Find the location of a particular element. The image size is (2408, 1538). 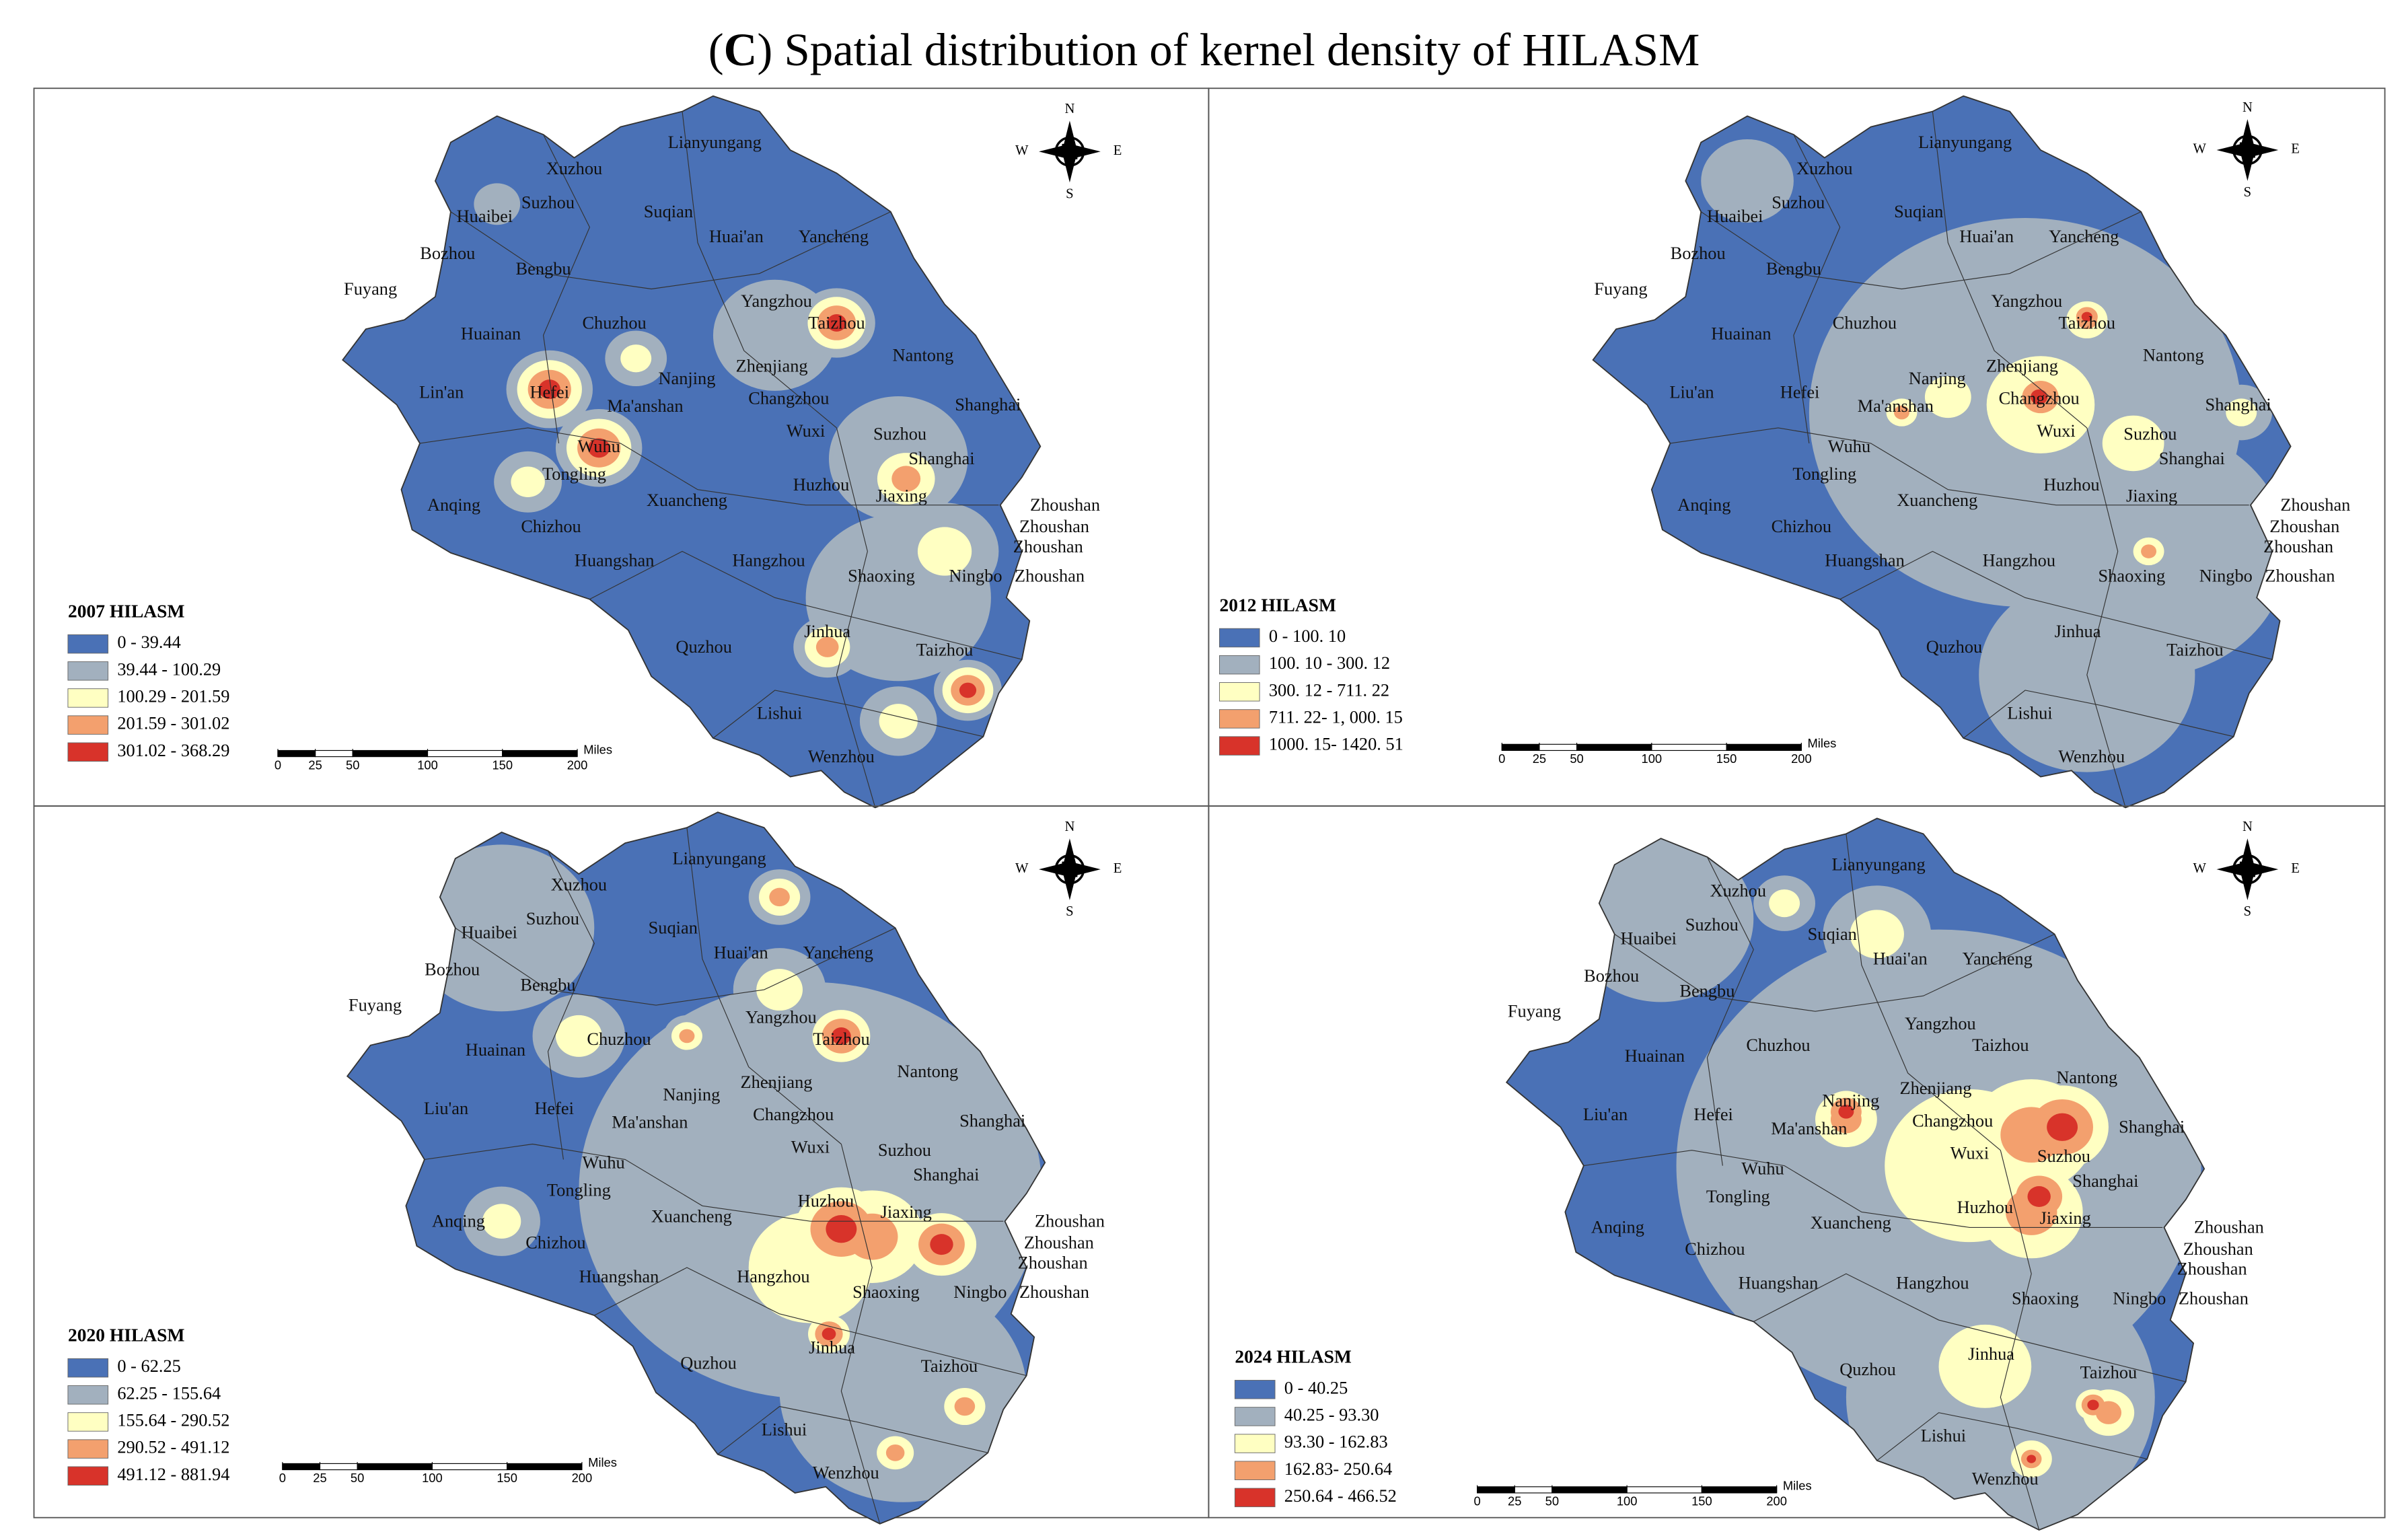

scale-label: 200 is located at coordinates (577, 765).